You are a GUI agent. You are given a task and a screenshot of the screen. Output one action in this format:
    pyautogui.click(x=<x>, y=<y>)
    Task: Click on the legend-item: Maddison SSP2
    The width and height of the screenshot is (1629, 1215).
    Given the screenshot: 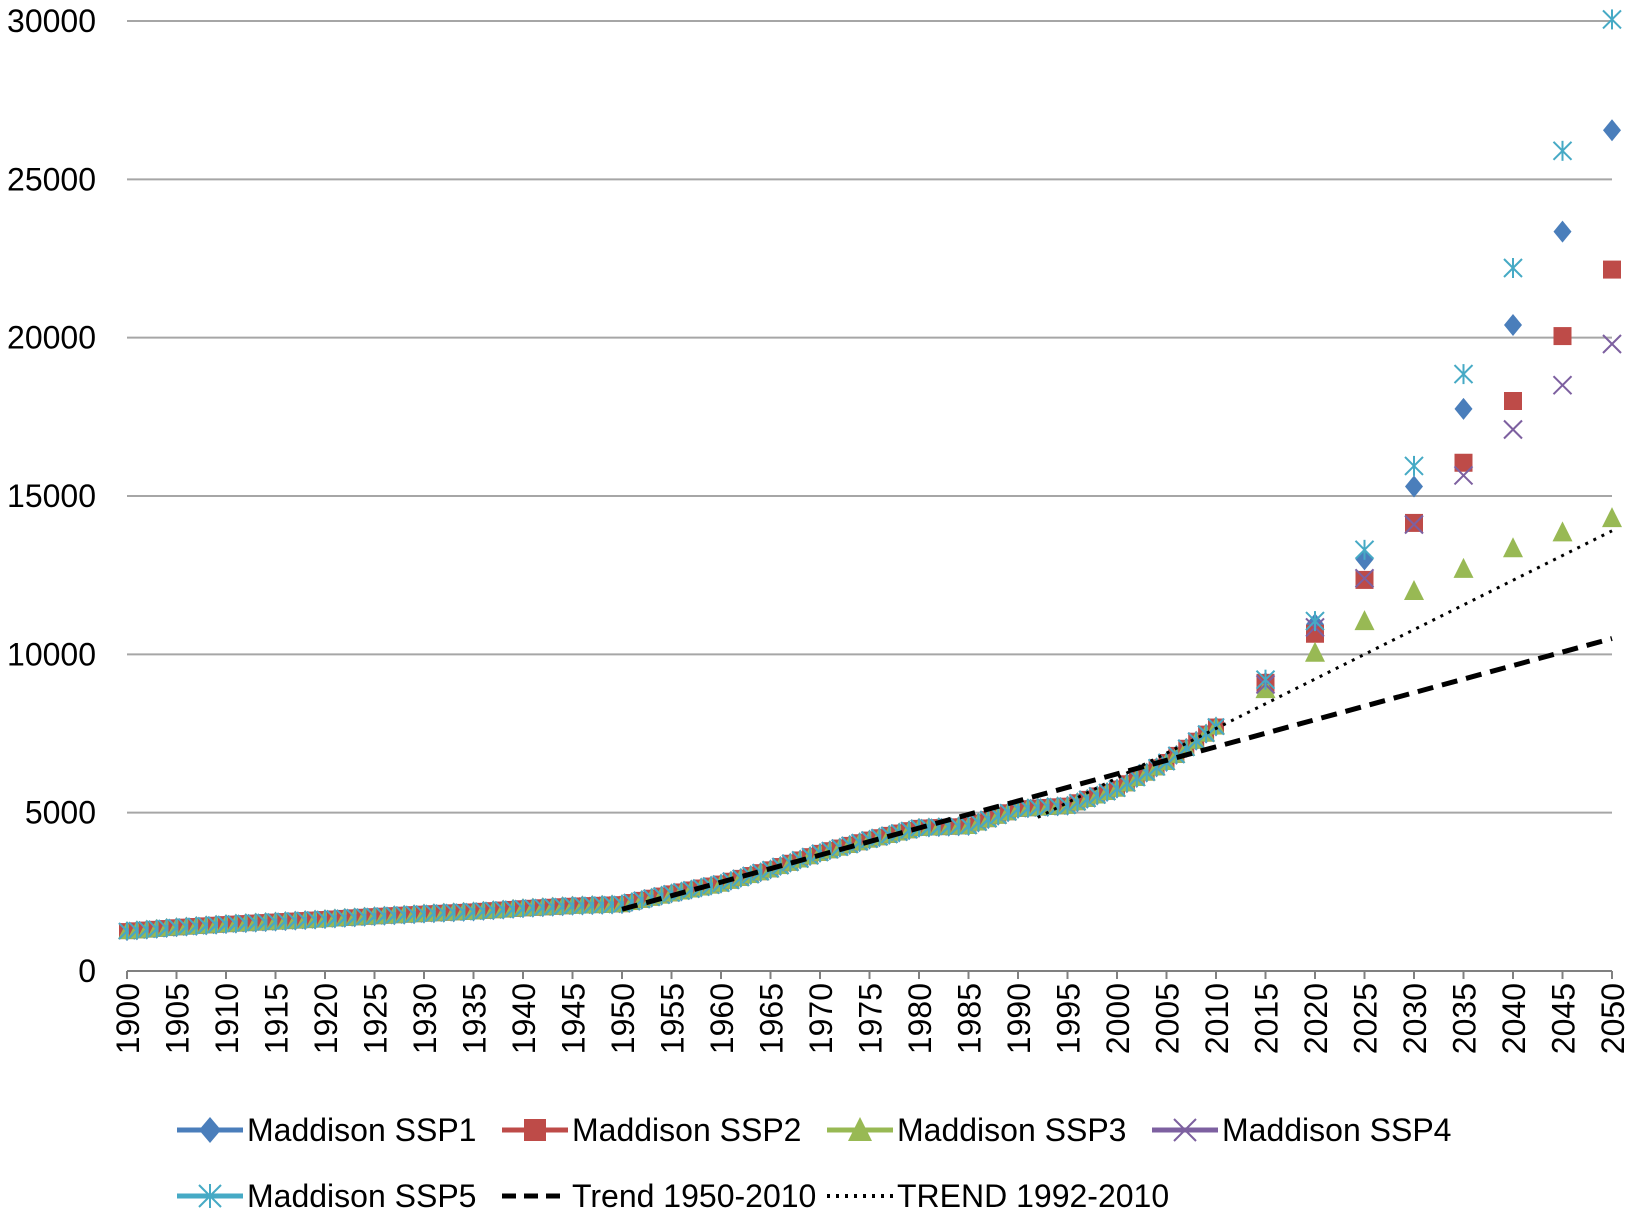 What is the action you would take?
    pyautogui.click(x=651, y=1130)
    